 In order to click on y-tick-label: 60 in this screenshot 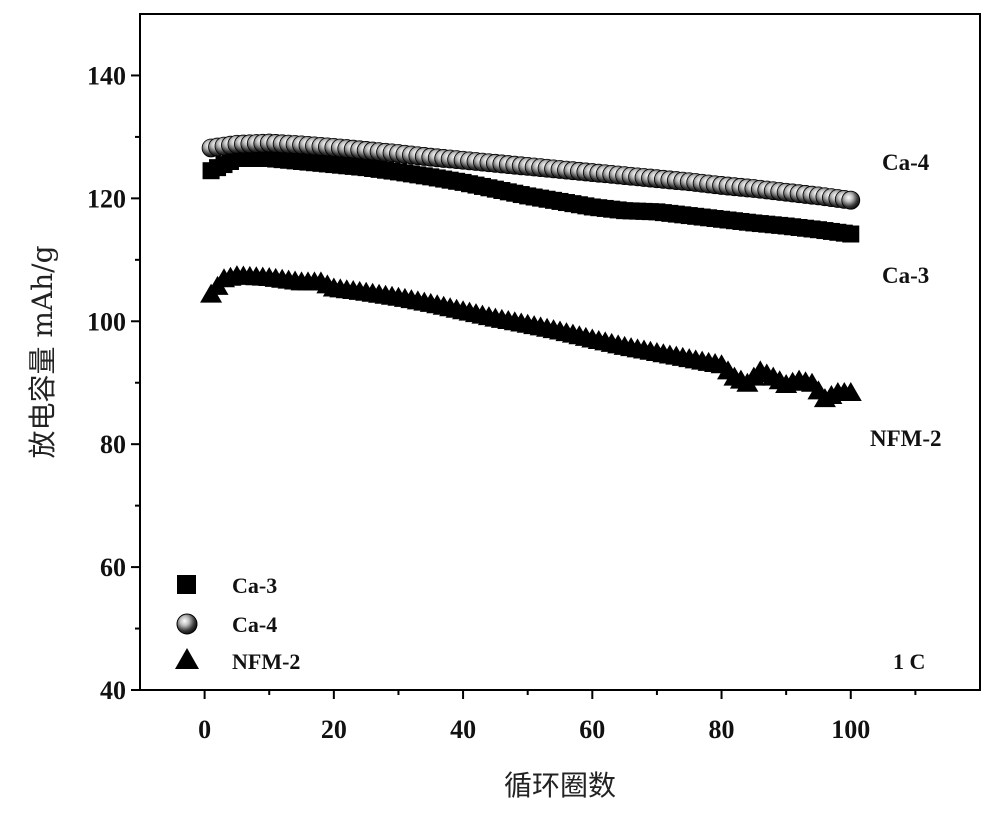, I will do `click(113, 567)`.